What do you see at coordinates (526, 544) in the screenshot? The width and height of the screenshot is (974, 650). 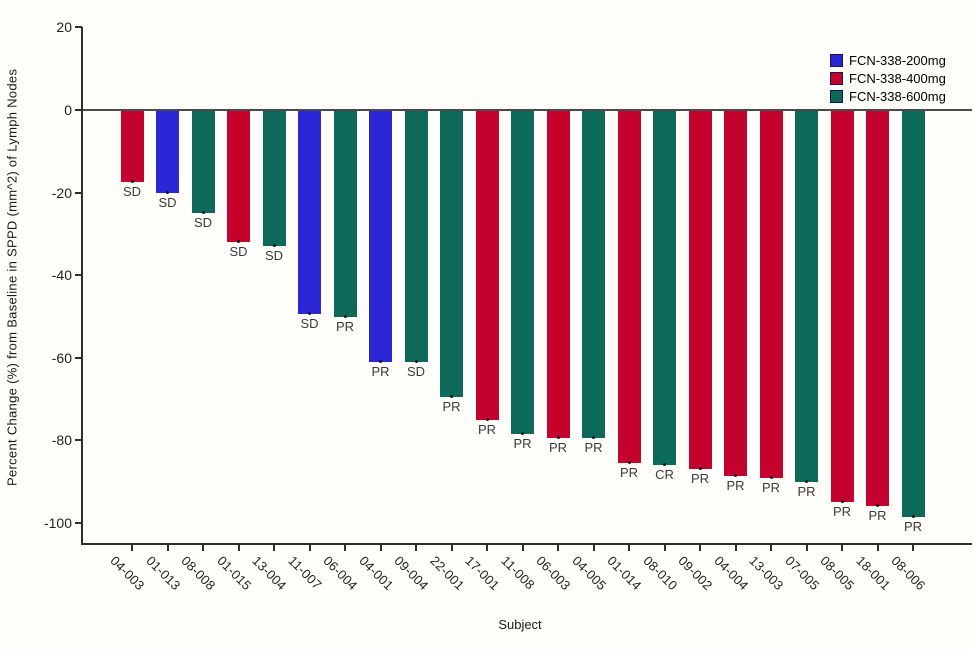 I see `x-axis-line` at bounding box center [526, 544].